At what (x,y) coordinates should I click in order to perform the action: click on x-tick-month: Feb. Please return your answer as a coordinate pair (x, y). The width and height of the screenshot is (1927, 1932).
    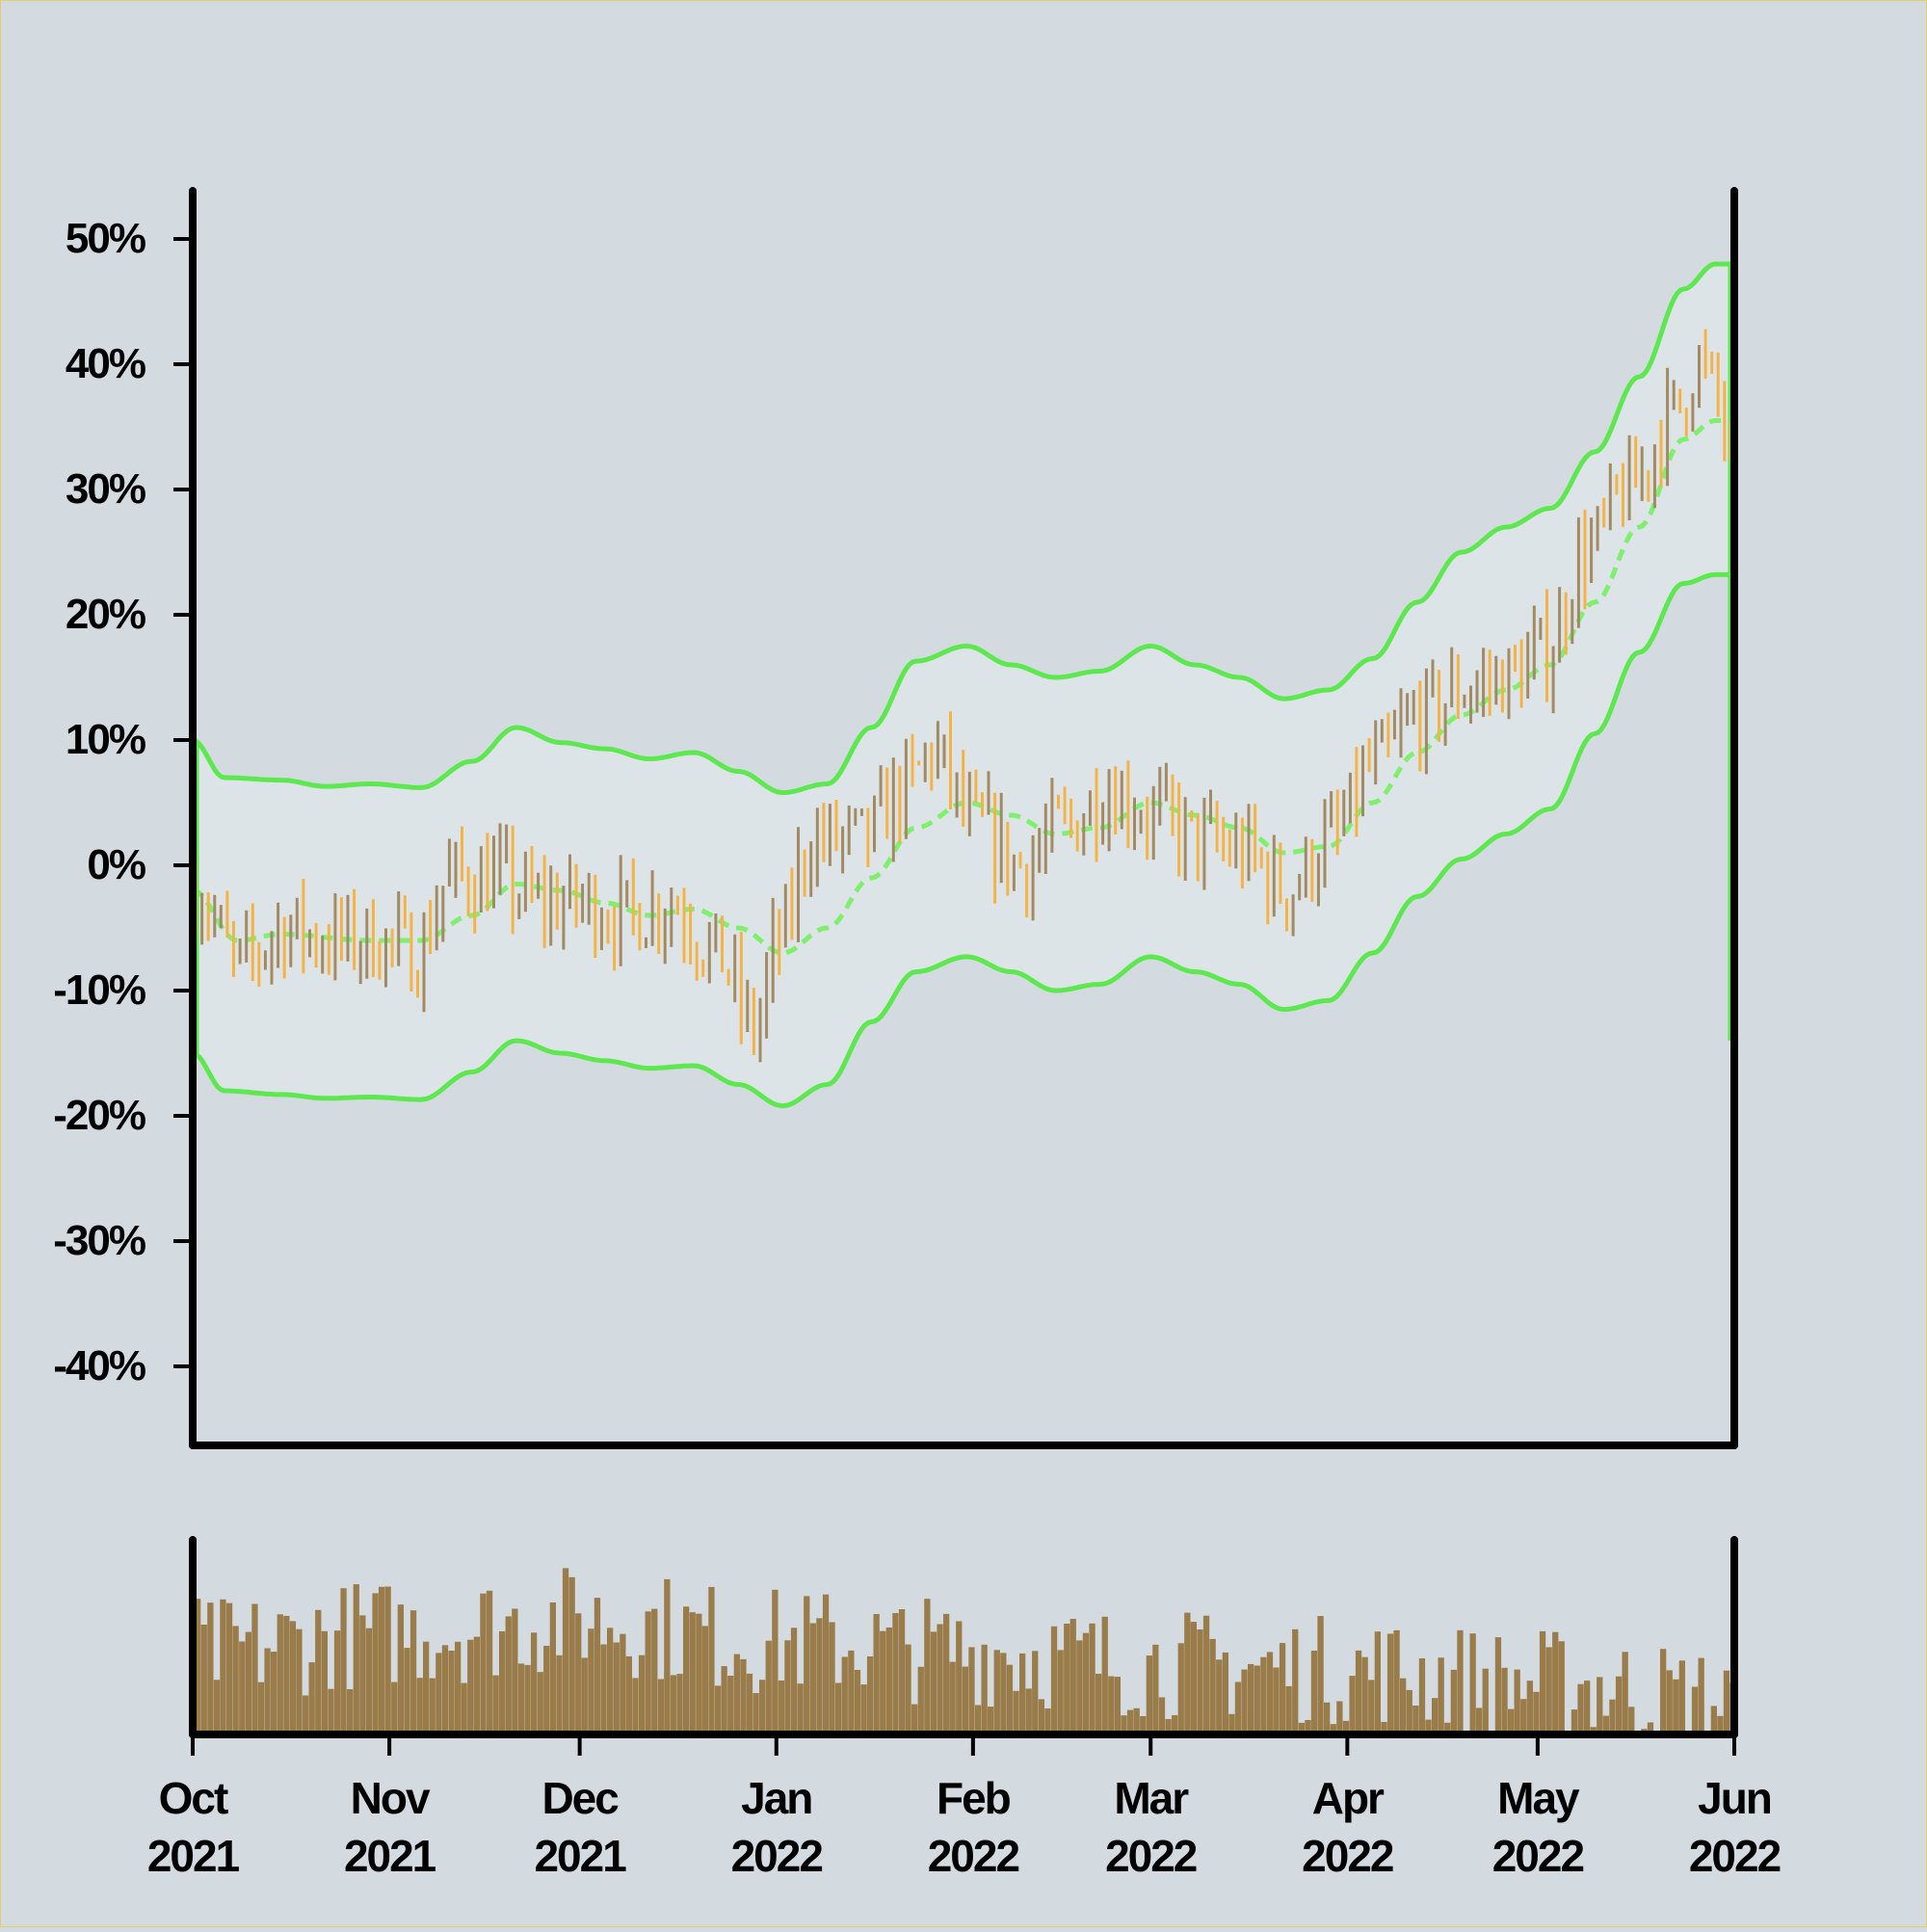
    Looking at the image, I should click on (974, 1798).